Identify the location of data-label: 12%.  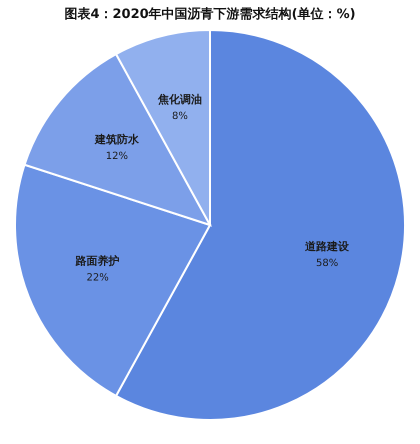
(117, 156).